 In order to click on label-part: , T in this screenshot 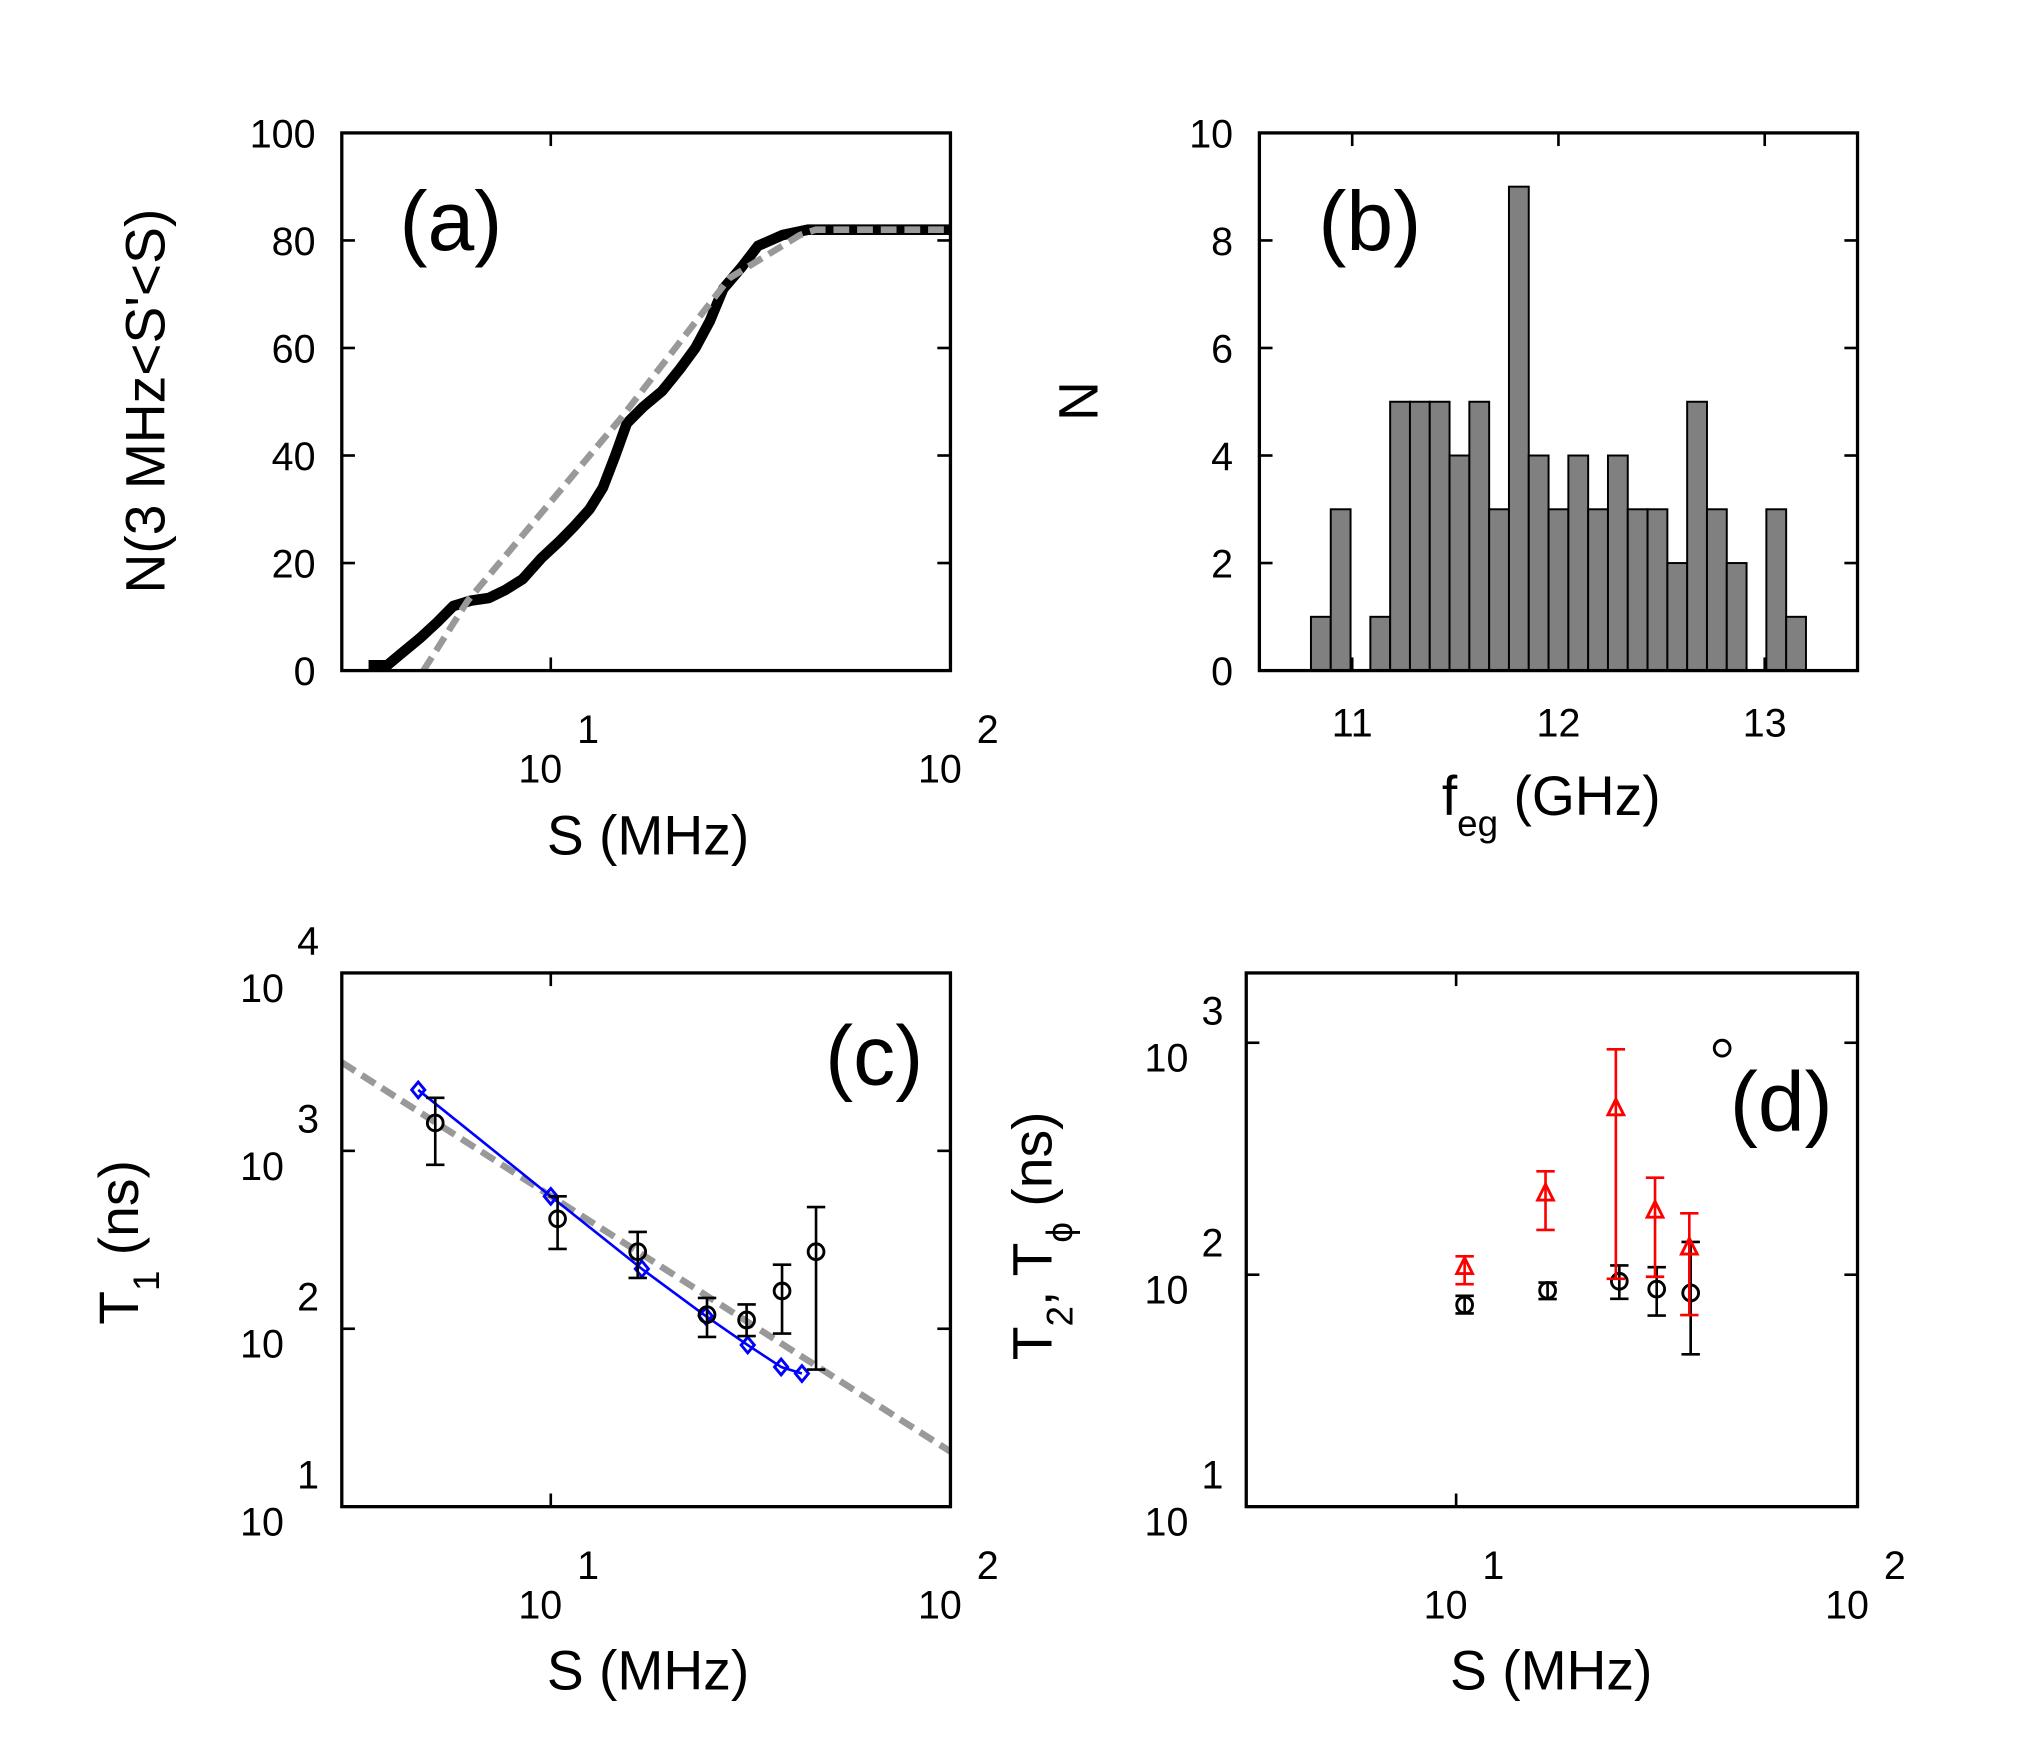, I will do `click(1033, 1274)`.